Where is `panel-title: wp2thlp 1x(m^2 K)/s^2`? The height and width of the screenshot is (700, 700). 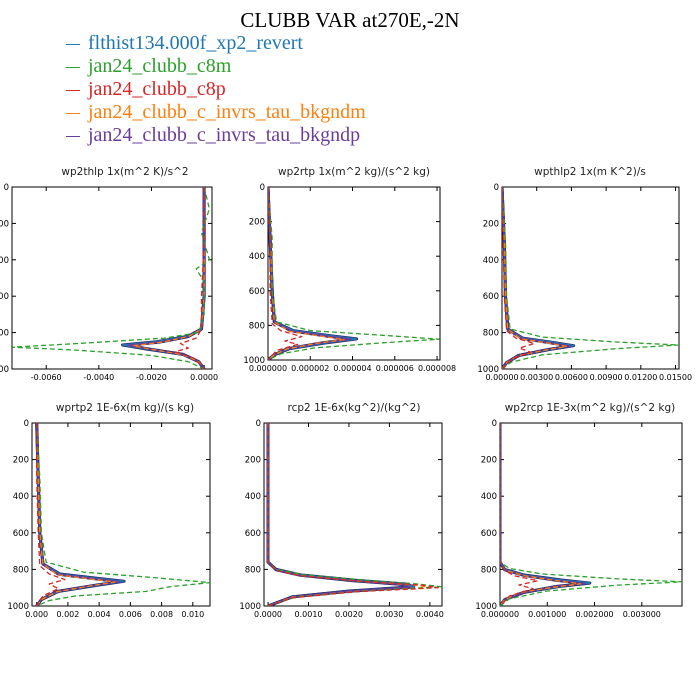
panel-title: wp2thlp 1x(m^2 K)/s^2 is located at coordinates (124, 172).